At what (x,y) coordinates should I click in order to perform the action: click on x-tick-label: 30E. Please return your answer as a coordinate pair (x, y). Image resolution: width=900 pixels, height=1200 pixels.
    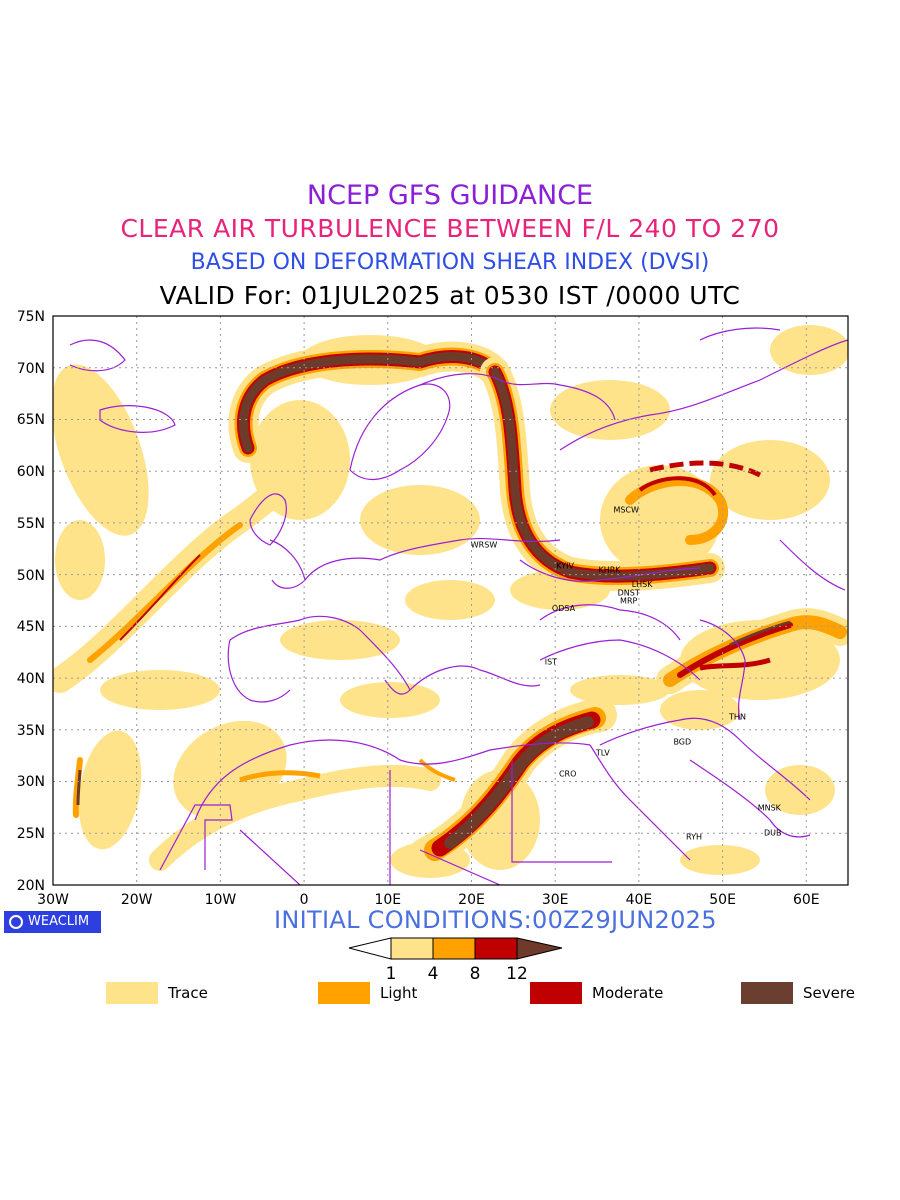
    Looking at the image, I should click on (555, 900).